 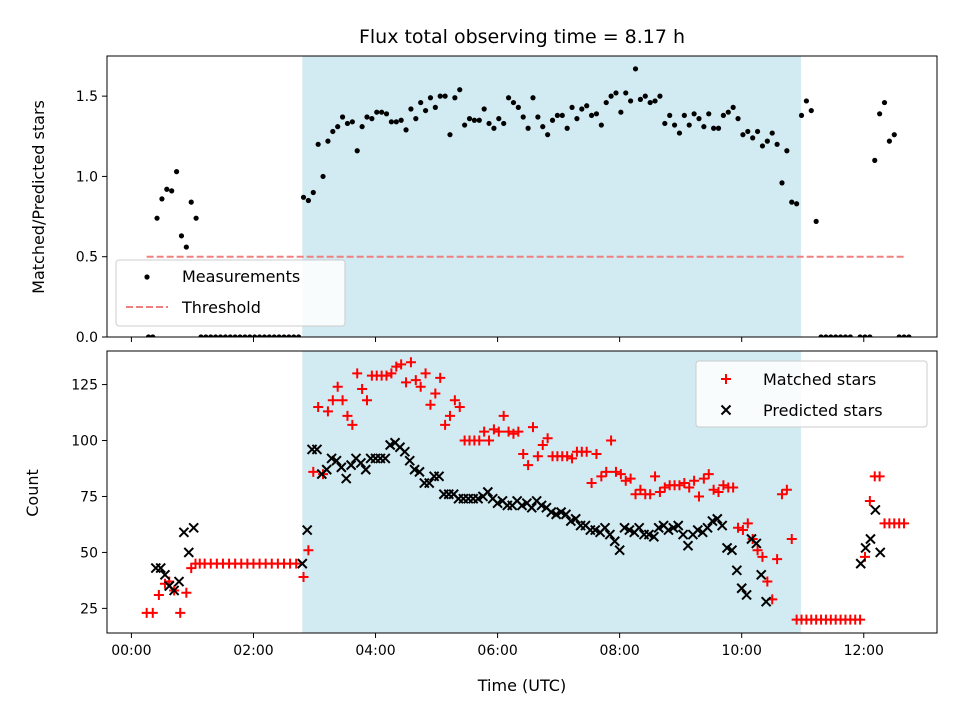 What do you see at coordinates (87, 177) in the screenshot?
I see `top-y-tick-label: 1.0` at bounding box center [87, 177].